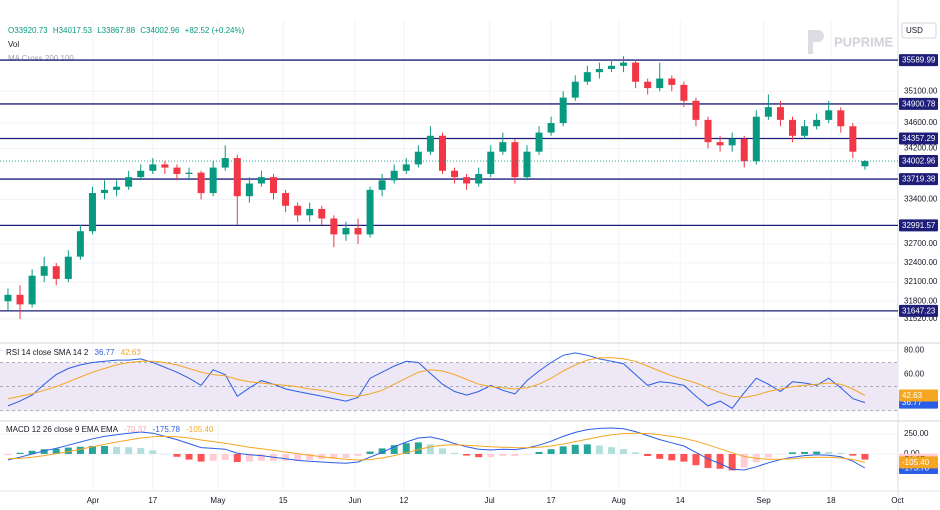 The height and width of the screenshot is (510, 940). Describe the element at coordinates (921, 90) in the screenshot. I see `y-tick-label: 35100.00` at that location.